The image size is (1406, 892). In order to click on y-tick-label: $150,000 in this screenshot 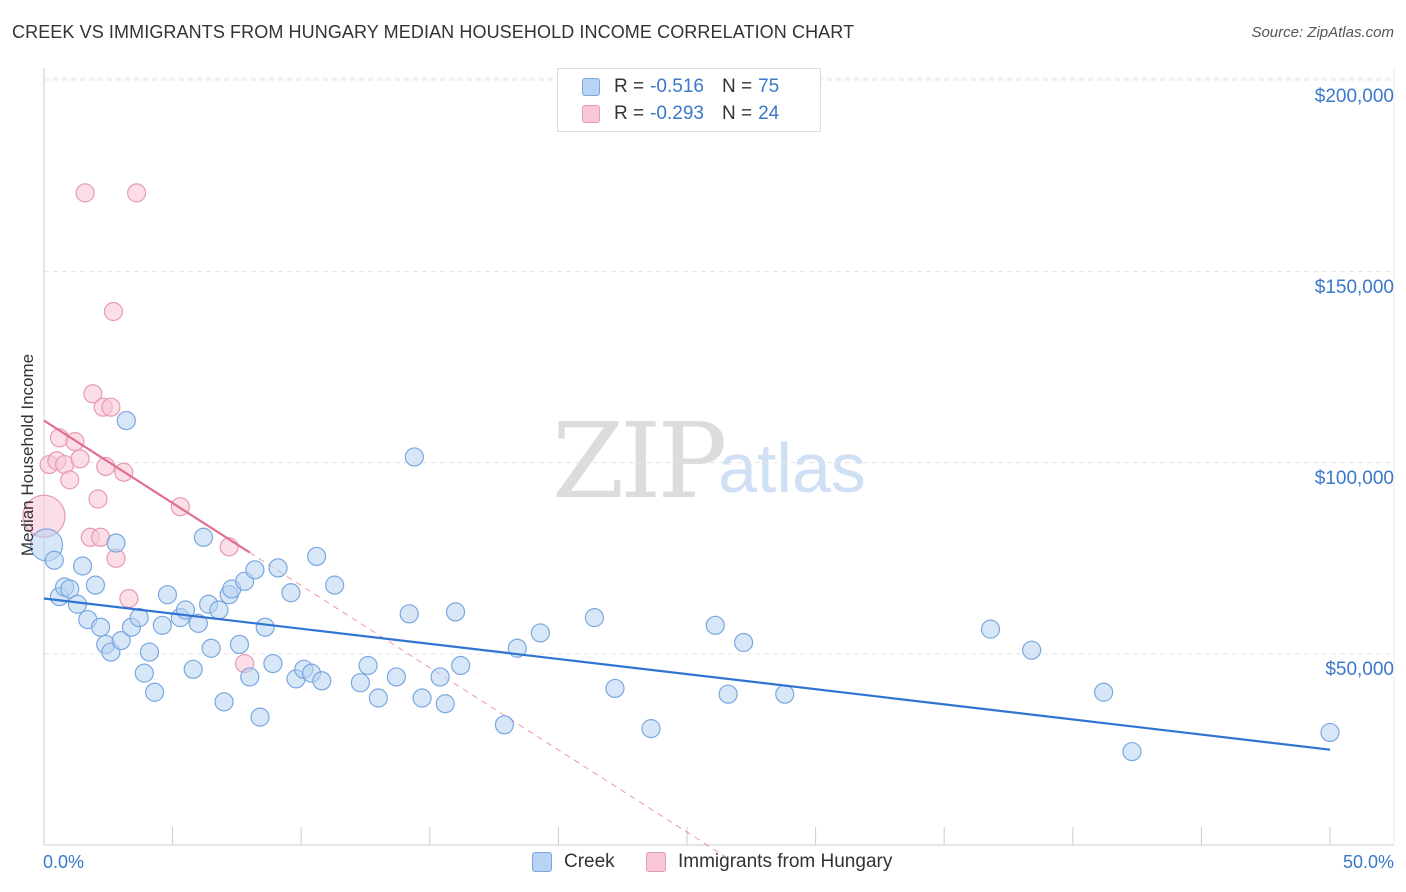, I will do `click(1354, 287)`.